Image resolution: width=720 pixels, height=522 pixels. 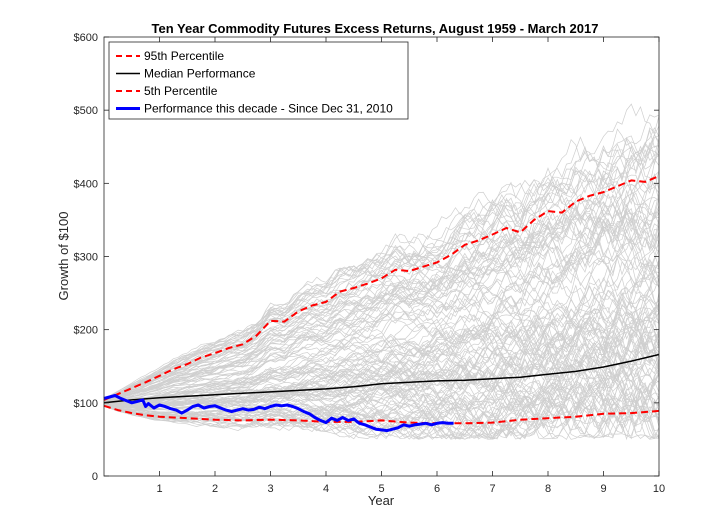 I want to click on x-tick-label: 8, so click(x=548, y=489).